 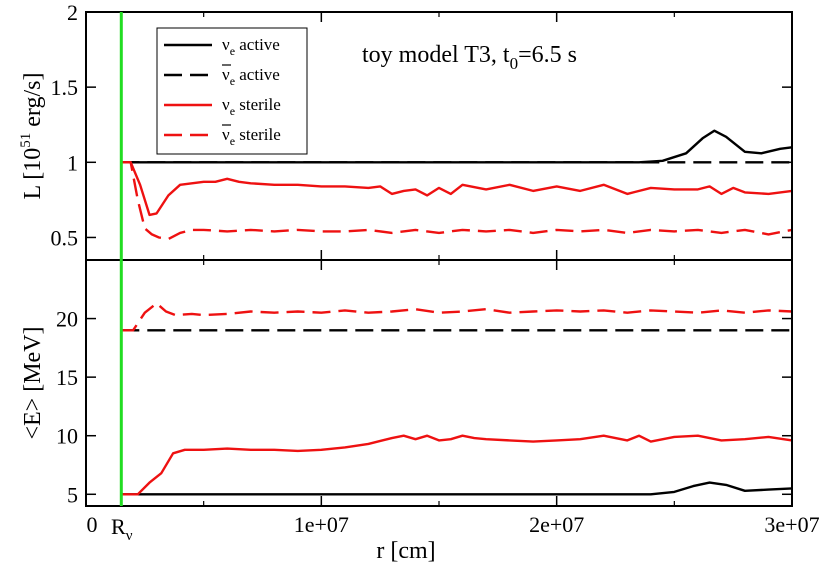 I want to click on bottom-y-tick-label: 5, so click(x=72, y=494).